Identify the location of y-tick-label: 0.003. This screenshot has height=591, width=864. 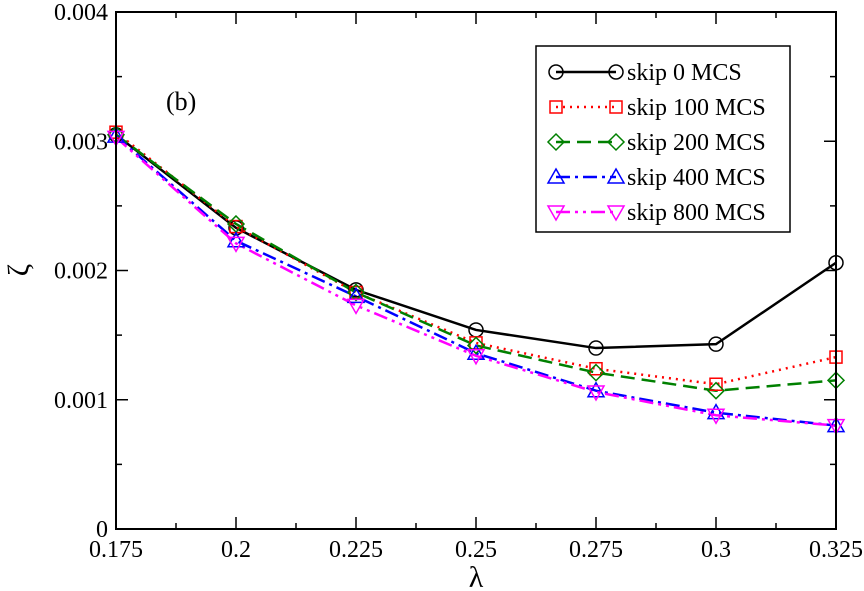
(81, 142).